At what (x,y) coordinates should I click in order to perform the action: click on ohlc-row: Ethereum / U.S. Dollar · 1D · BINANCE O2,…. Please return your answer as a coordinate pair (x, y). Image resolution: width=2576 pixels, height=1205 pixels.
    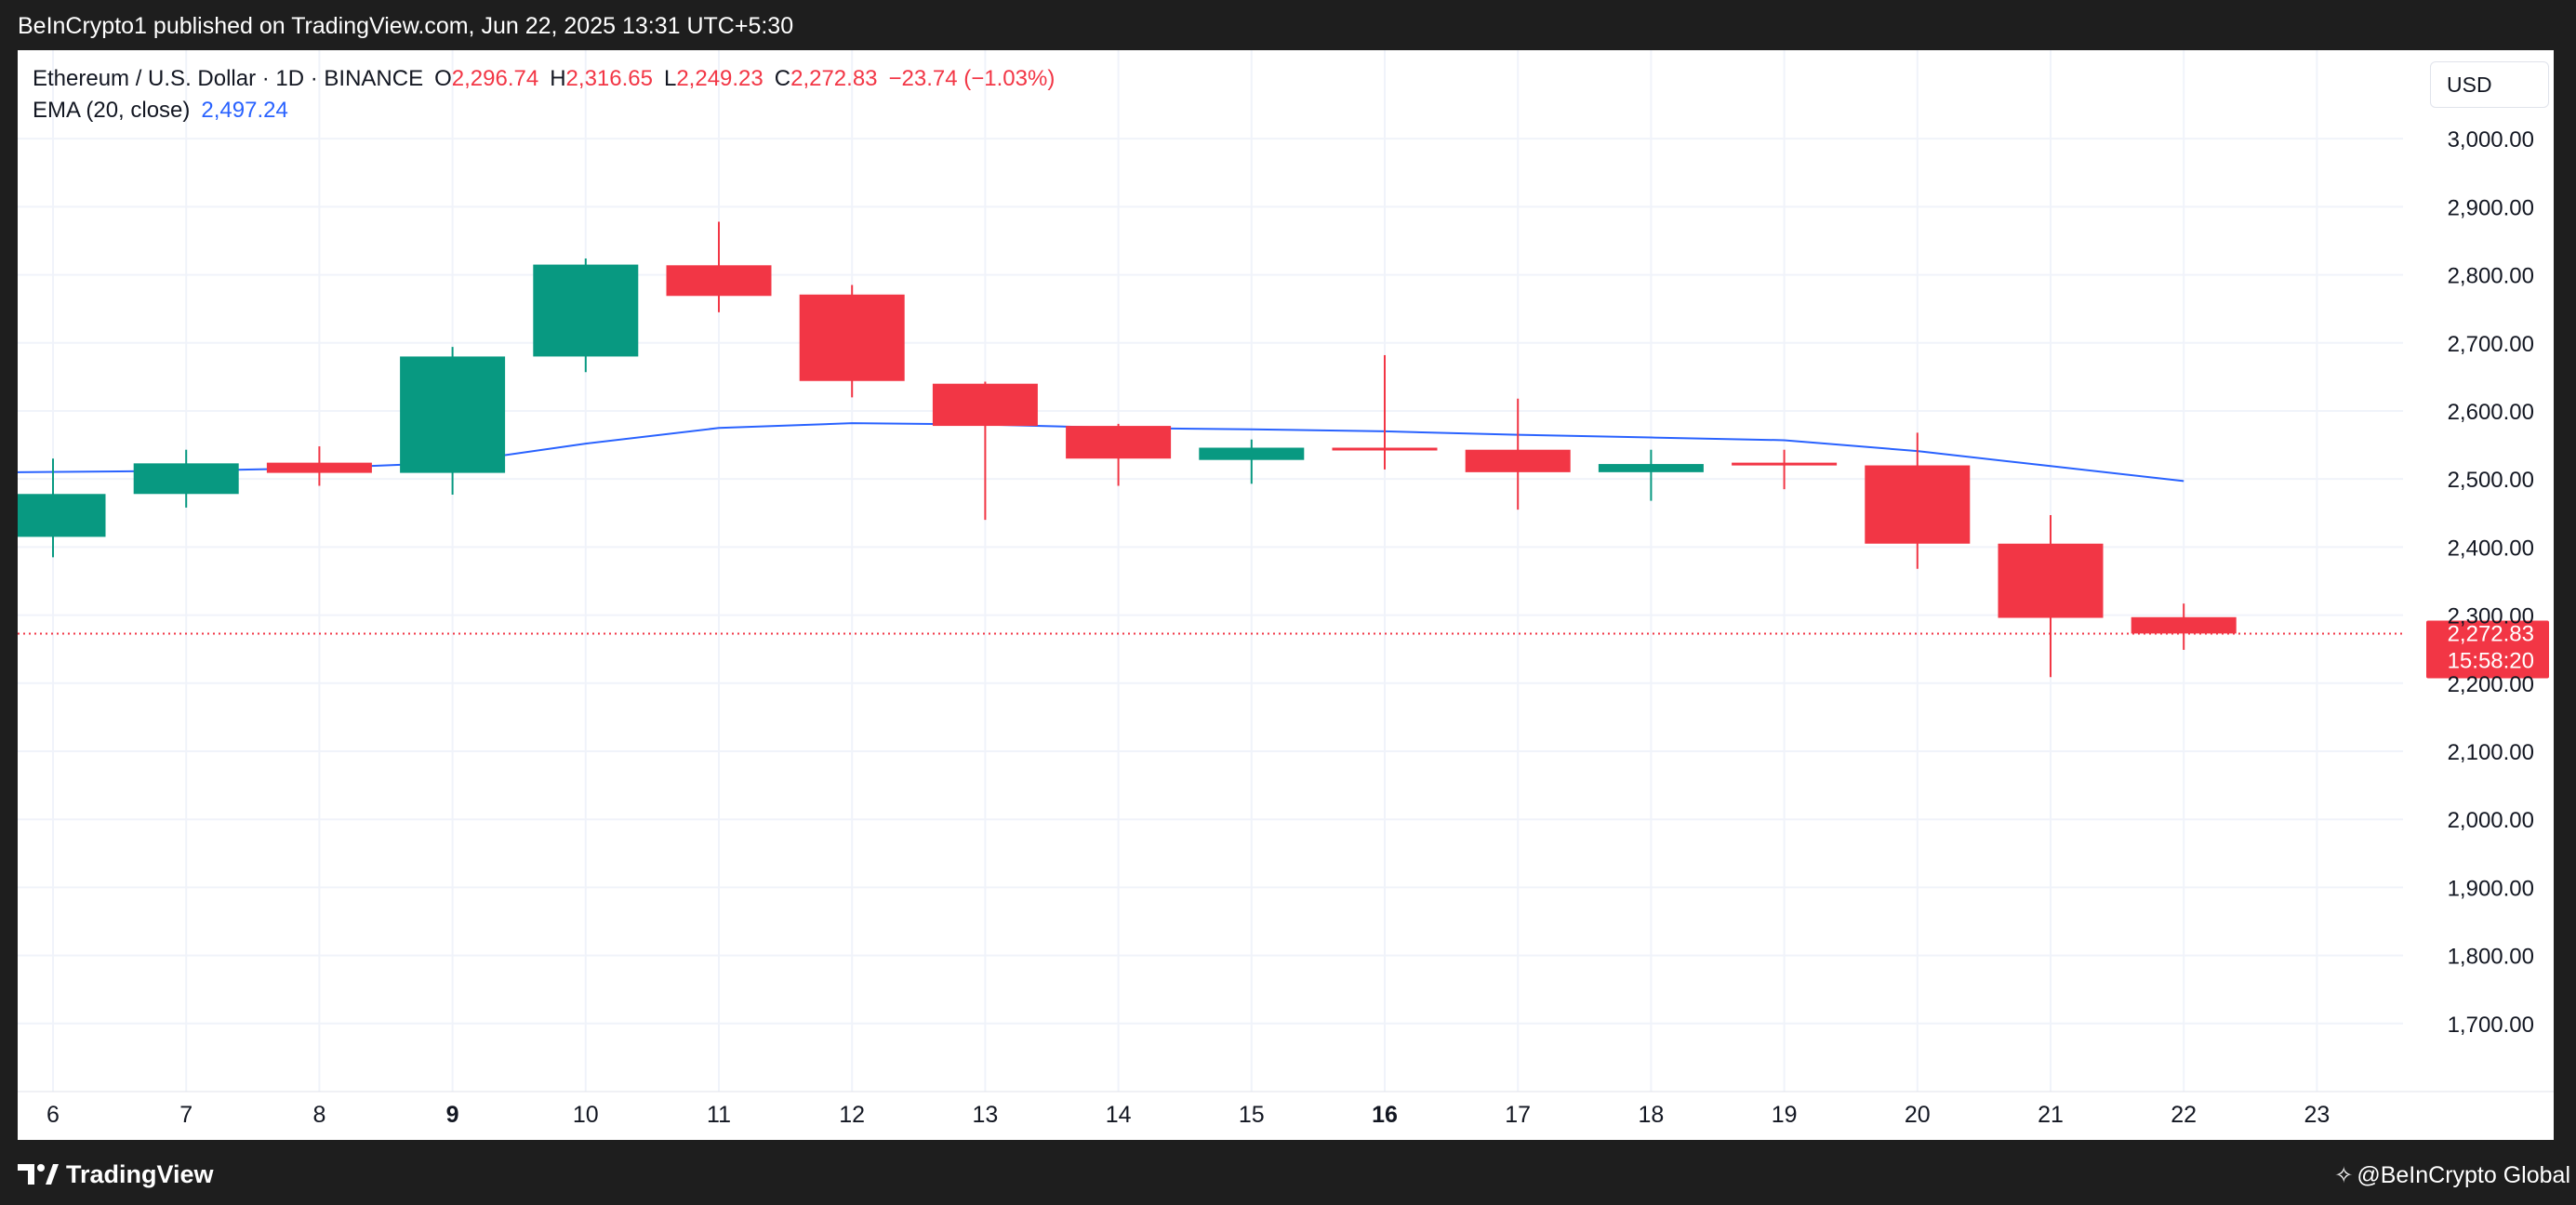
    Looking at the image, I should click on (544, 79).